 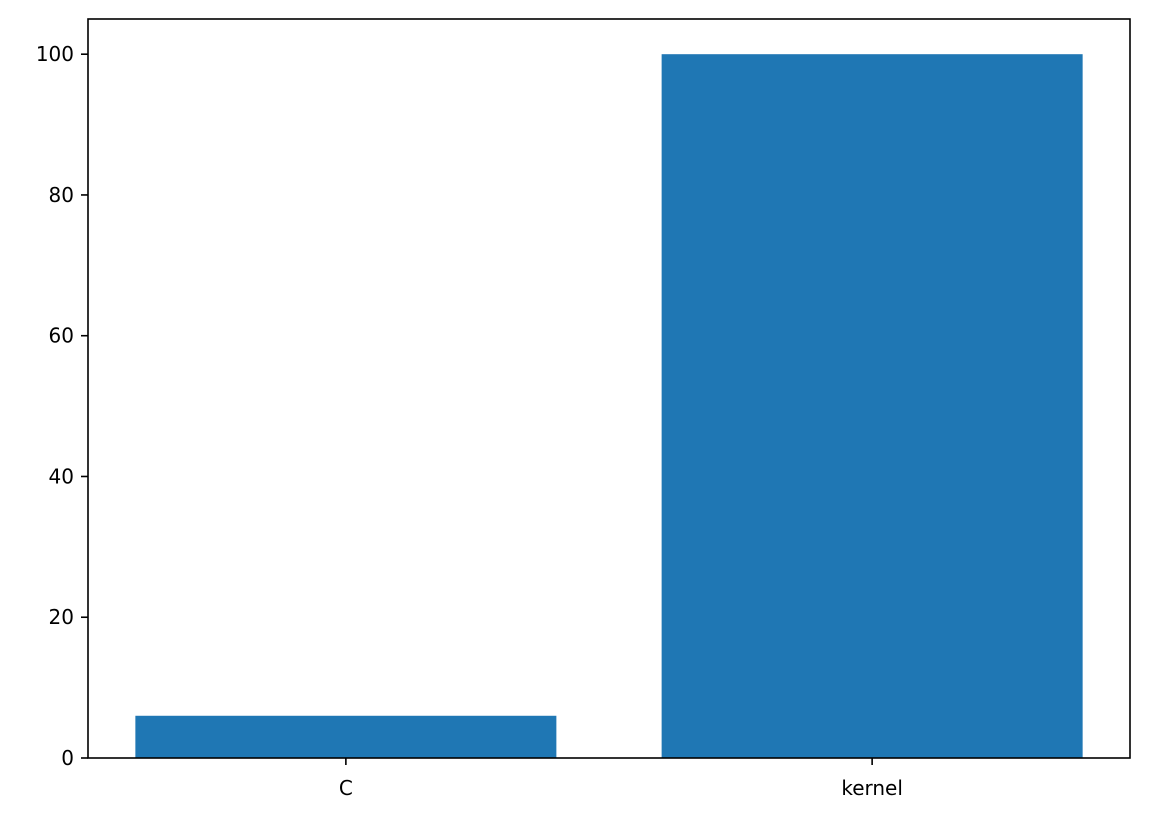 I want to click on y-axis: 0 20 40 60 80 100, so click(x=62, y=406).